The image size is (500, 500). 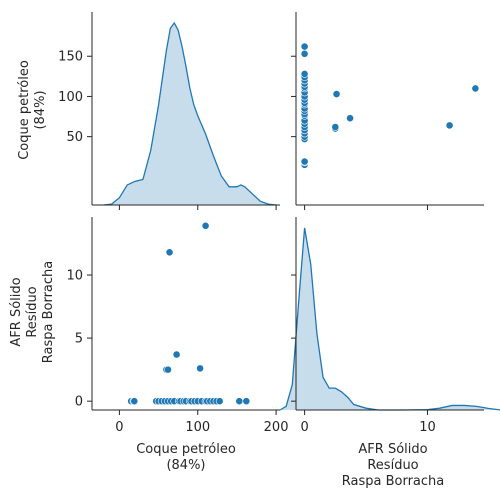 What do you see at coordinates (276, 427) in the screenshot?
I see `x-tick-label: 200` at bounding box center [276, 427].